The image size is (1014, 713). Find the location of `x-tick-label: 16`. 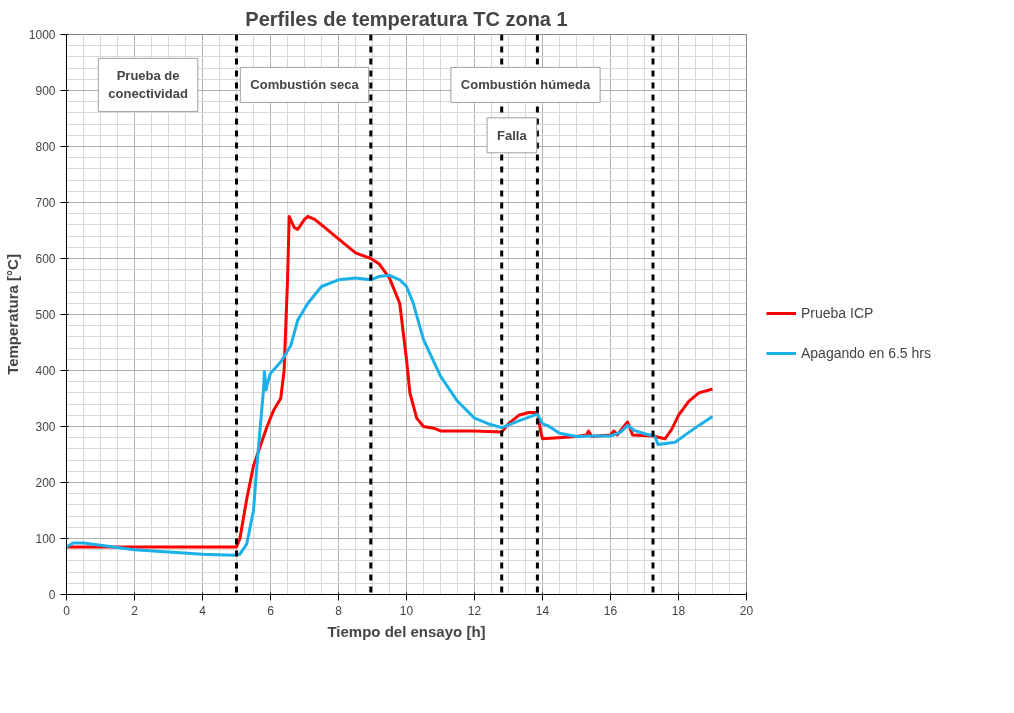

x-tick-label: 16 is located at coordinates (610, 610).